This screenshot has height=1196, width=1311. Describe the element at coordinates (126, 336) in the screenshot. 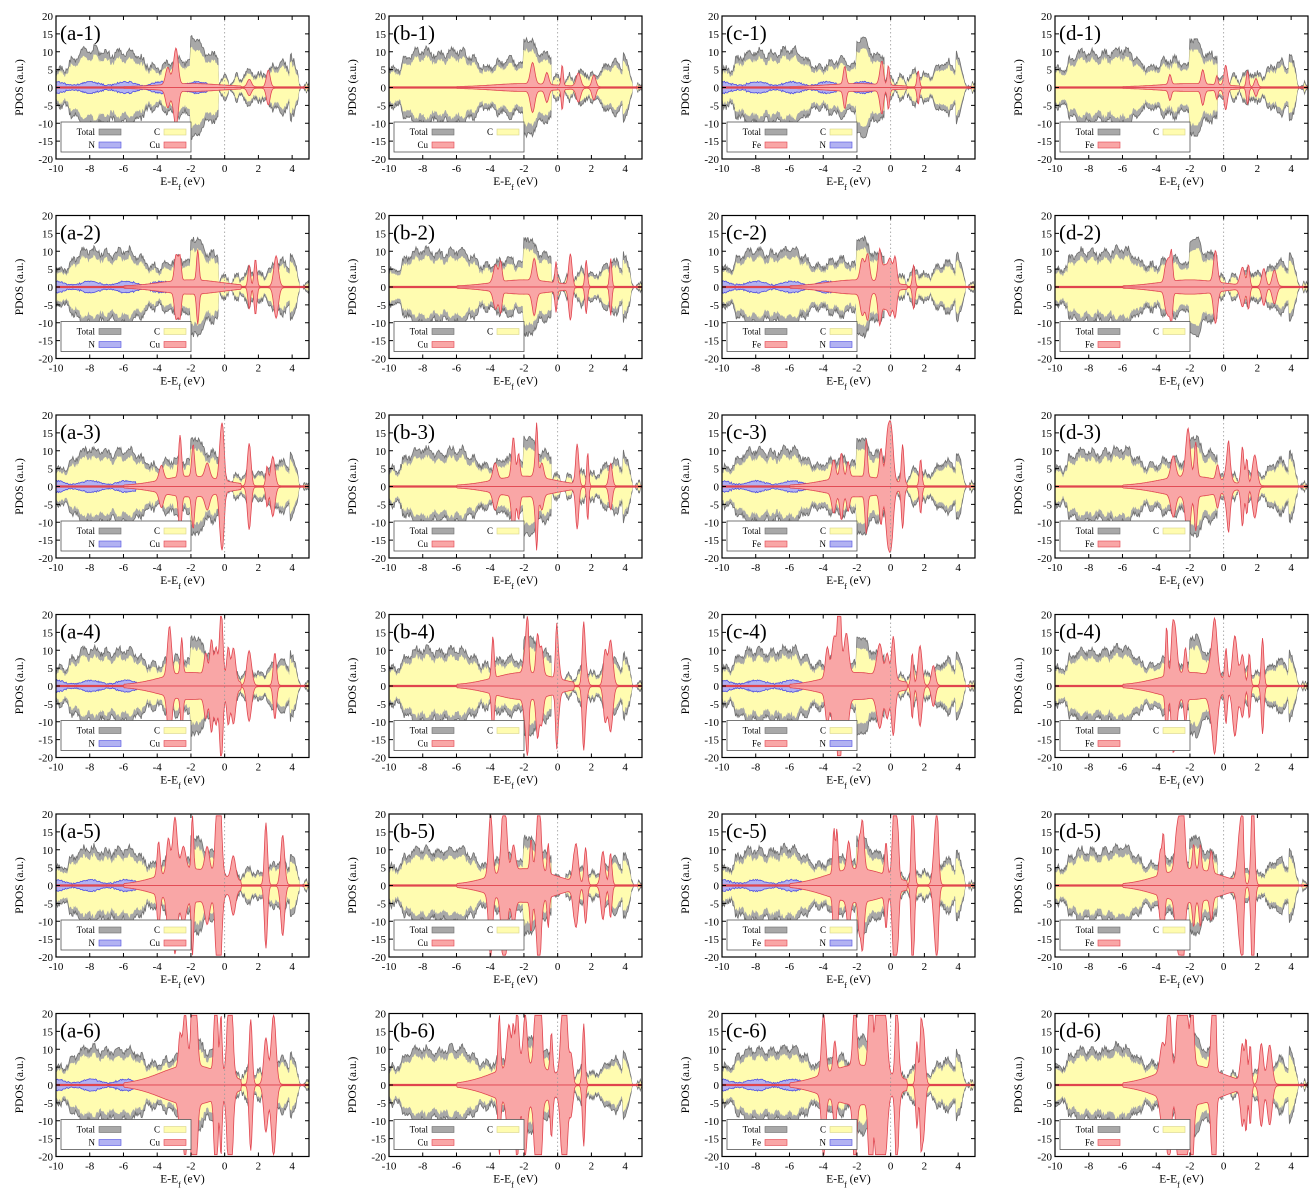

I see `legend: Total C N Cu` at that location.